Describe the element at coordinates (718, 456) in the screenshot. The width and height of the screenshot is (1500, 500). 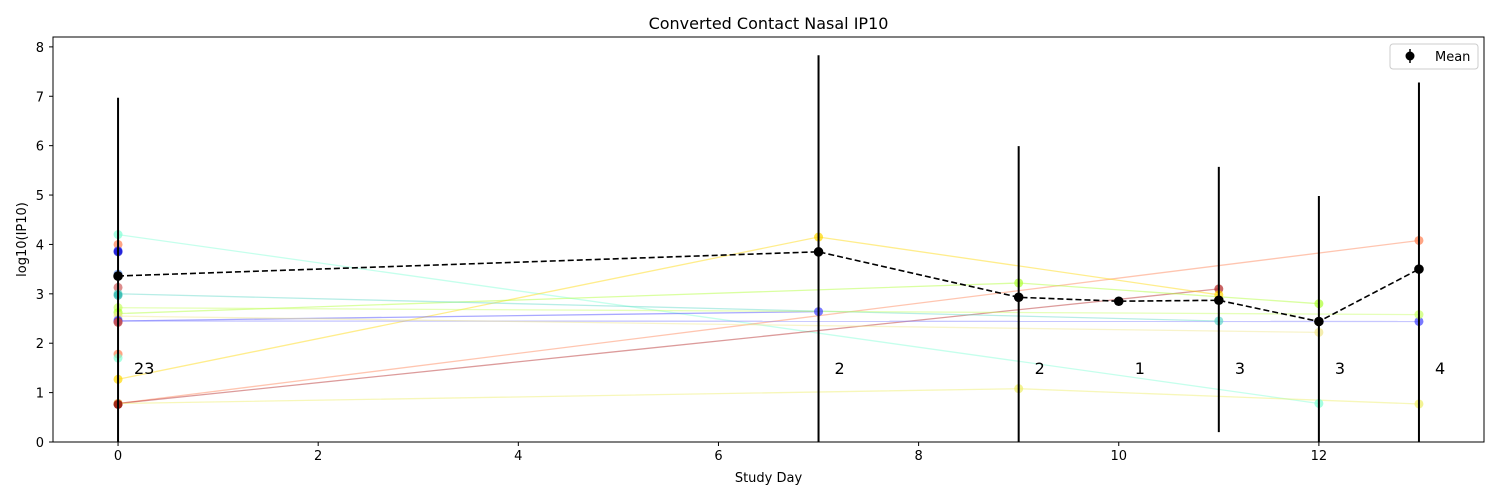
I see `x-tick-label-3: 6` at that location.